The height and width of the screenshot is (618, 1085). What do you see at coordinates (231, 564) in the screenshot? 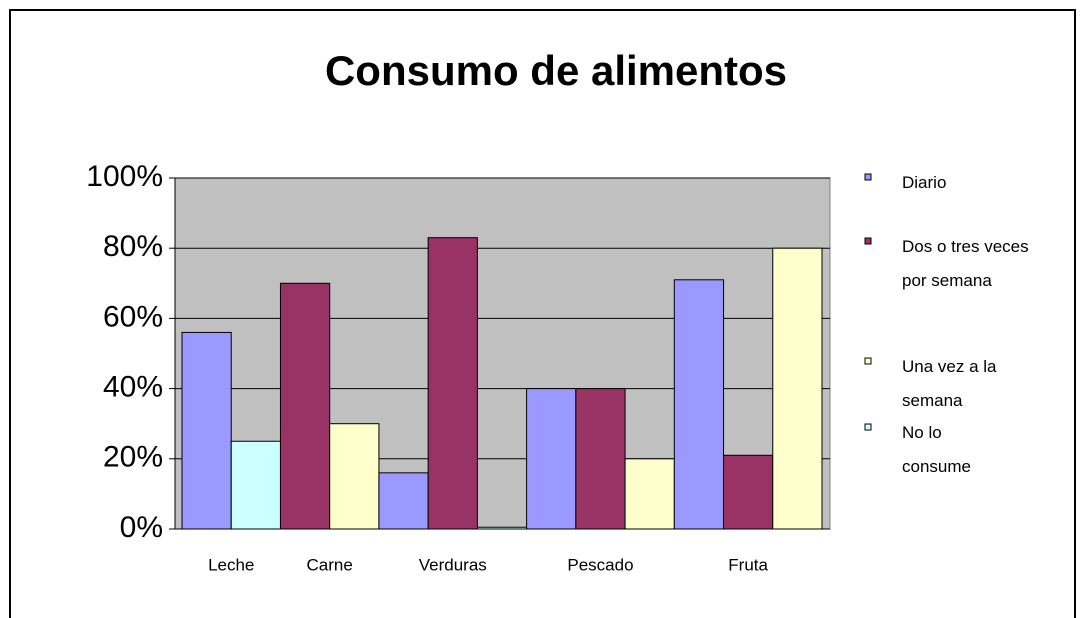
I see `x-tick-label: Leche` at bounding box center [231, 564].